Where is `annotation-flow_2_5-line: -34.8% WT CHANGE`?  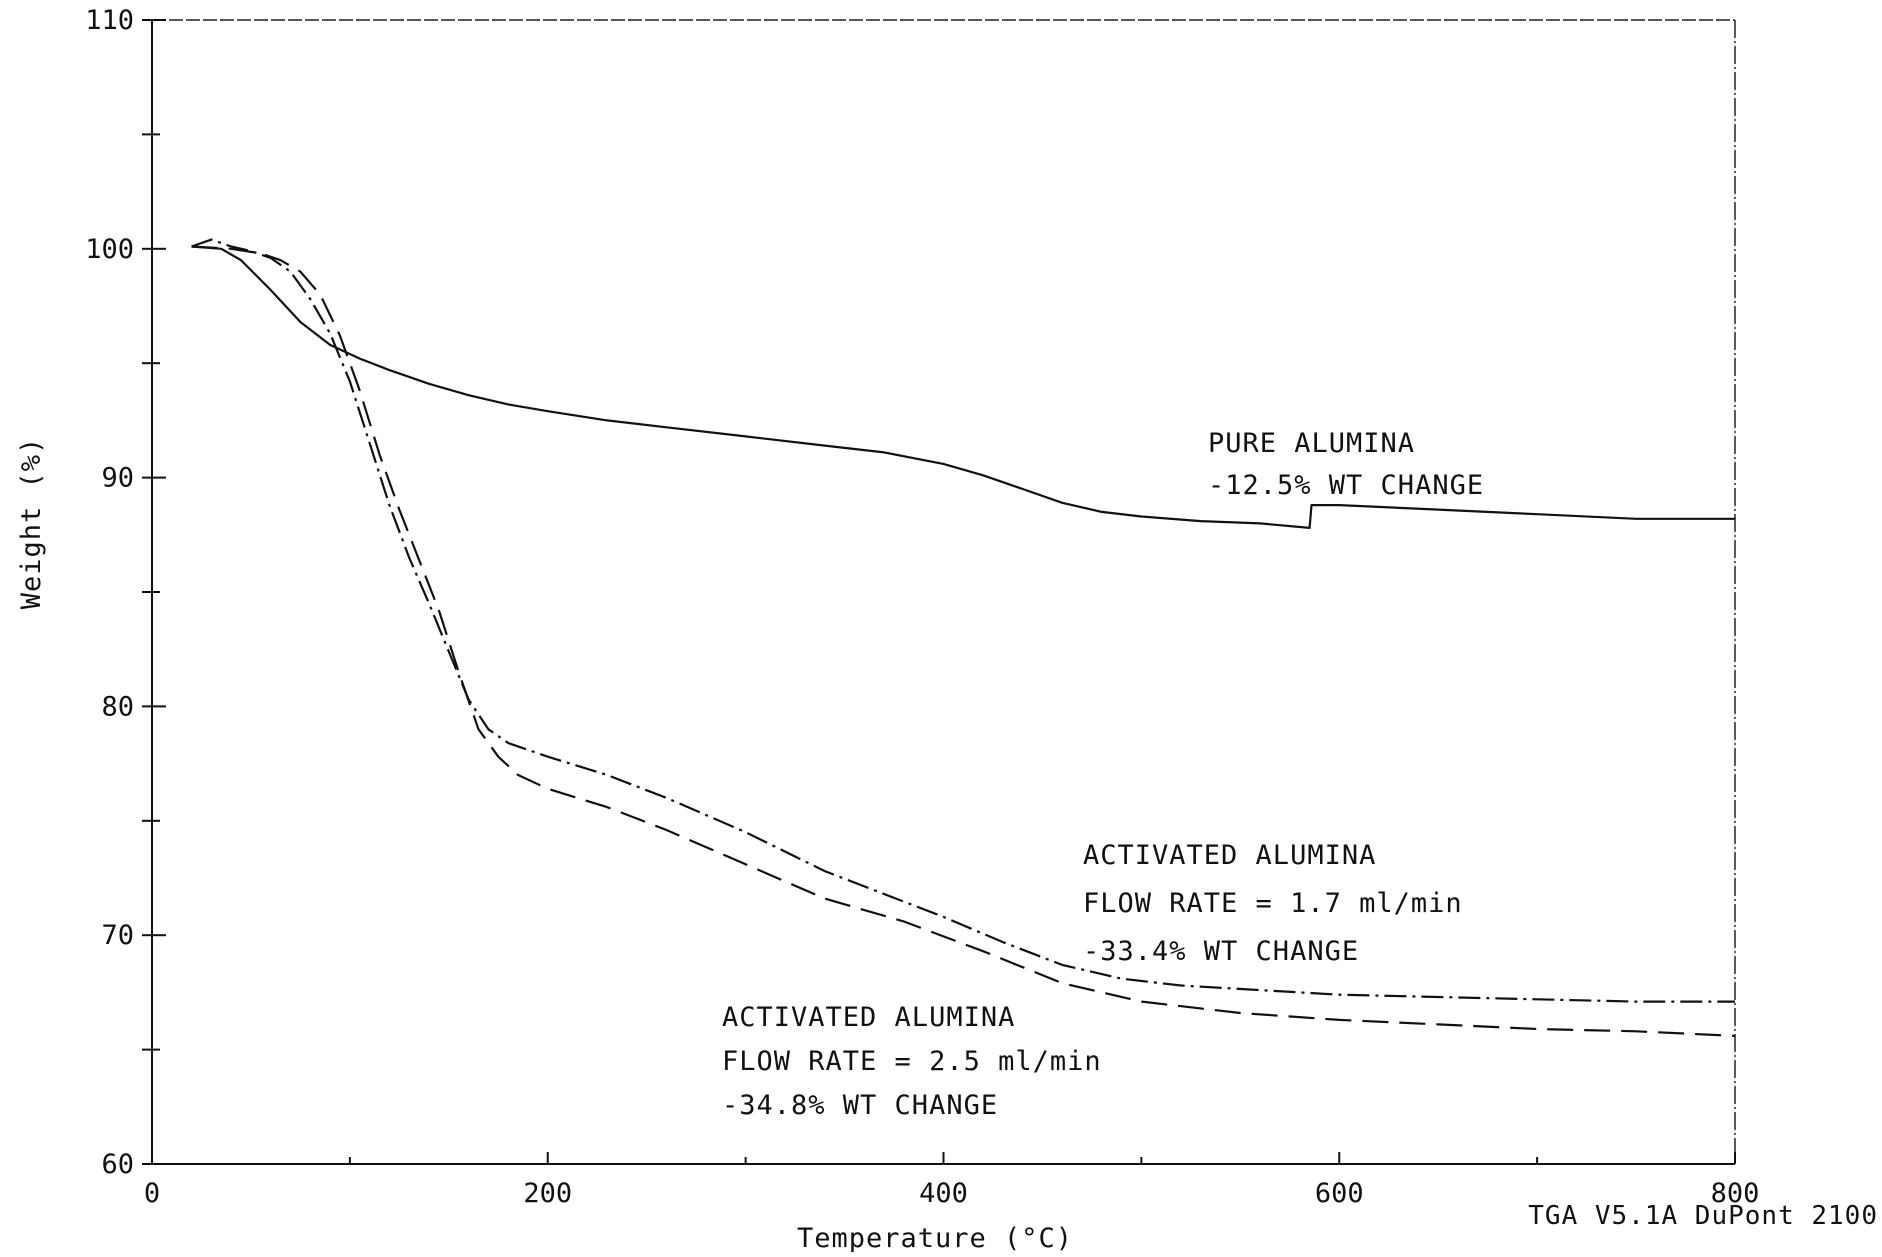 annotation-flow_2_5-line: -34.8% WT CHANGE is located at coordinates (860, 1105).